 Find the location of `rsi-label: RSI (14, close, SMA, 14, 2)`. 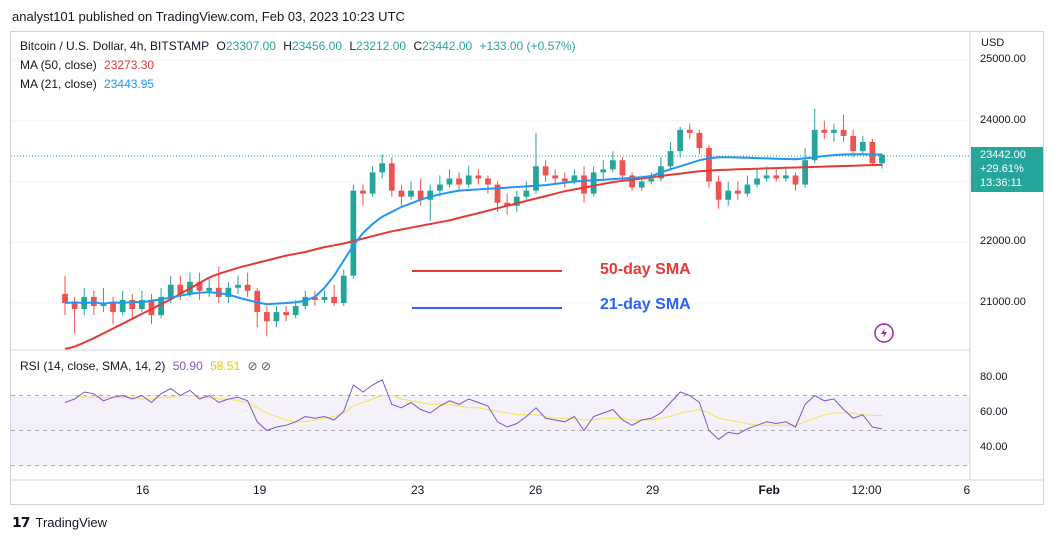

rsi-label: RSI (14, close, SMA, 14, 2) is located at coordinates (93, 366).